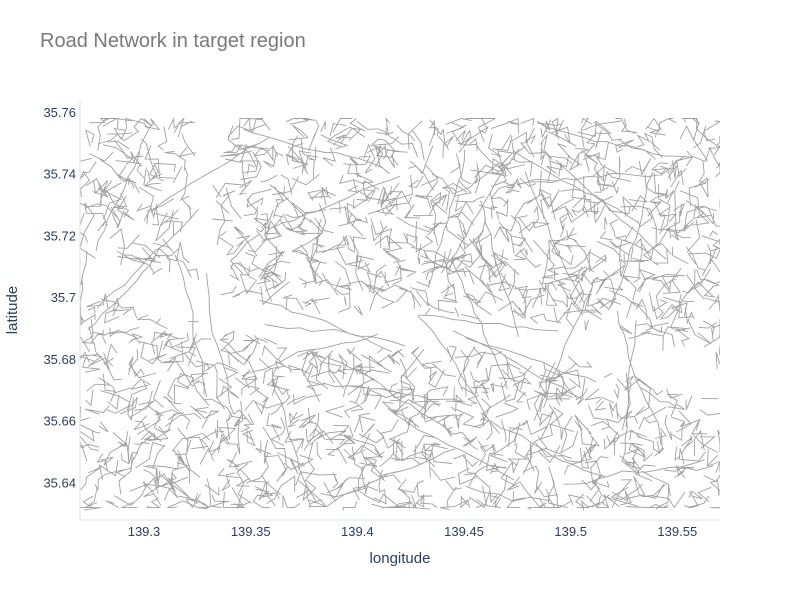 The width and height of the screenshot is (800, 600). What do you see at coordinates (59, 112) in the screenshot?
I see `y-tick-label: 35.76` at bounding box center [59, 112].